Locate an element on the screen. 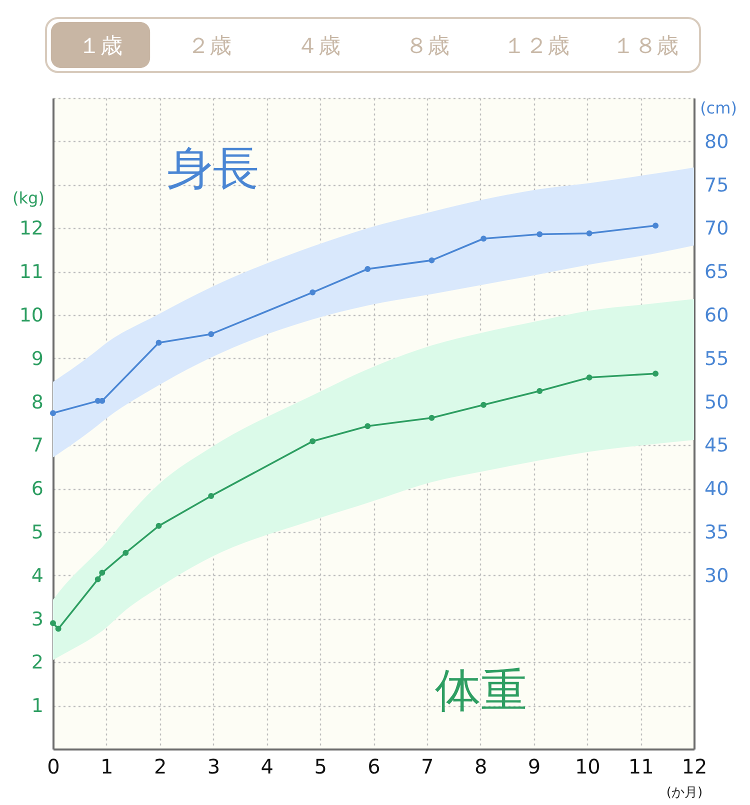 This screenshot has height=805, width=750. y2-tick-label: 35 is located at coordinates (716, 533).